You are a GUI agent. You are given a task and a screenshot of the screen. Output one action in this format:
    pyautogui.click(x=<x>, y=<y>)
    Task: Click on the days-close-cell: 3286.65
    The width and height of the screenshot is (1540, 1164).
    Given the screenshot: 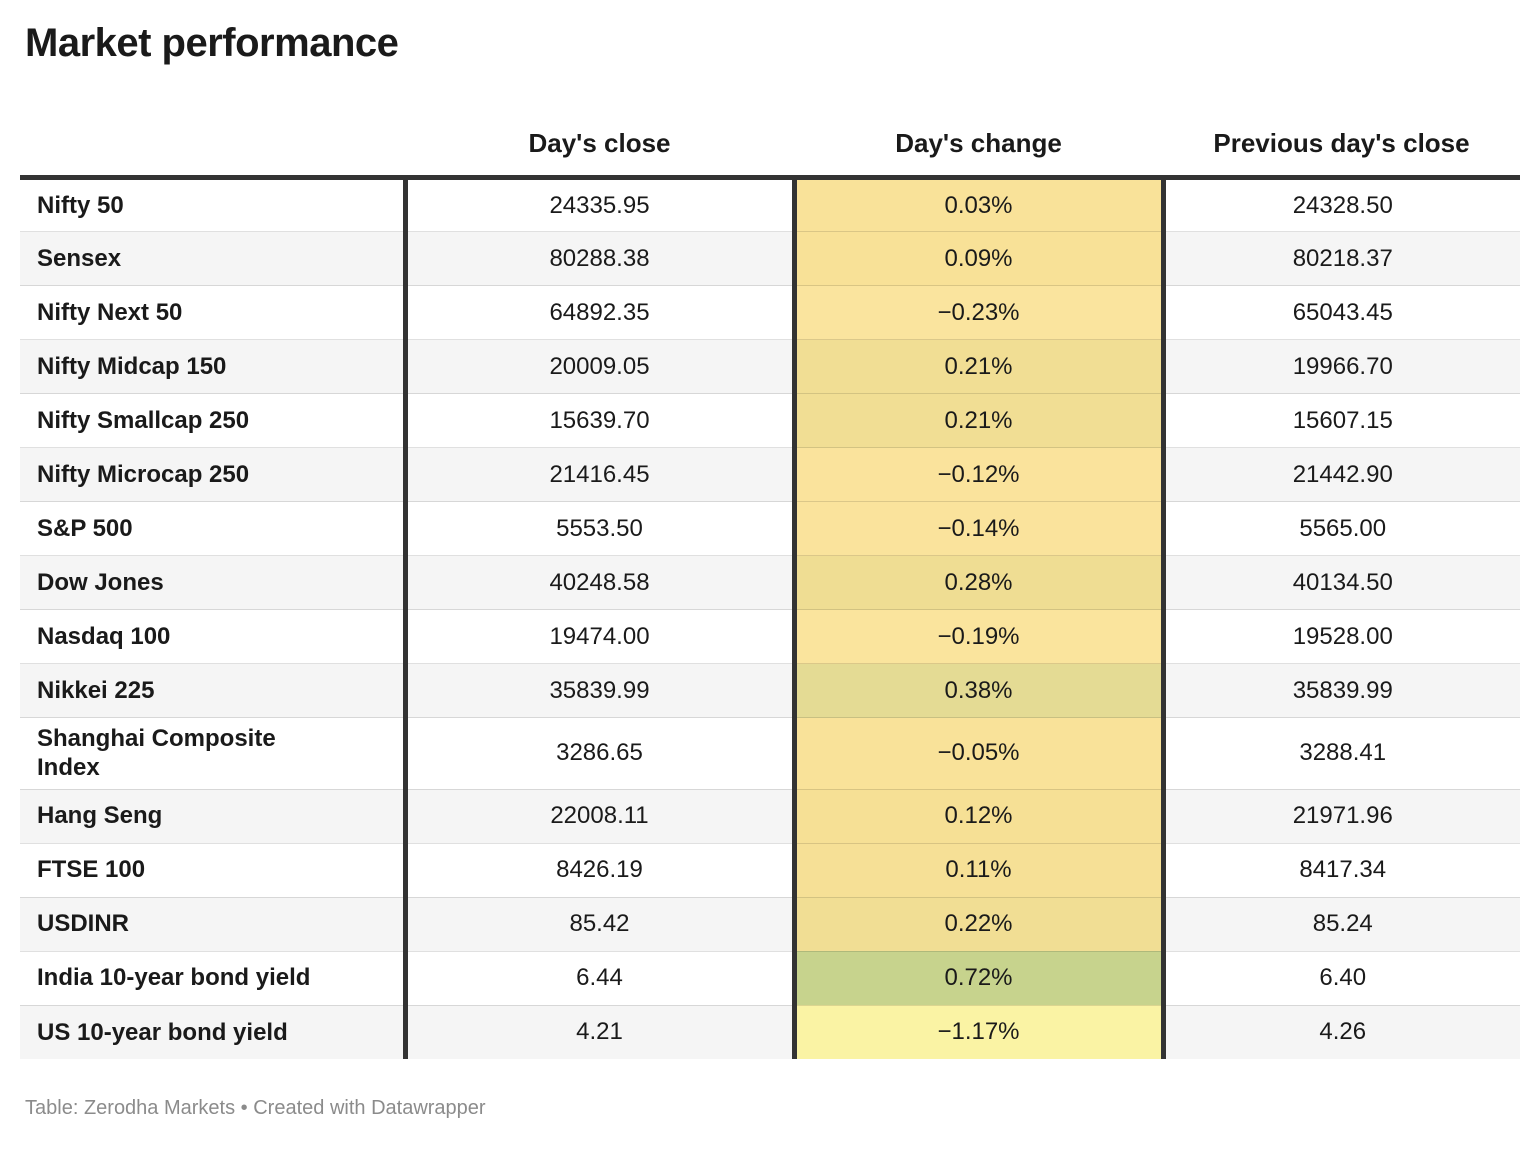 What is the action you would take?
    pyautogui.click(x=599, y=753)
    